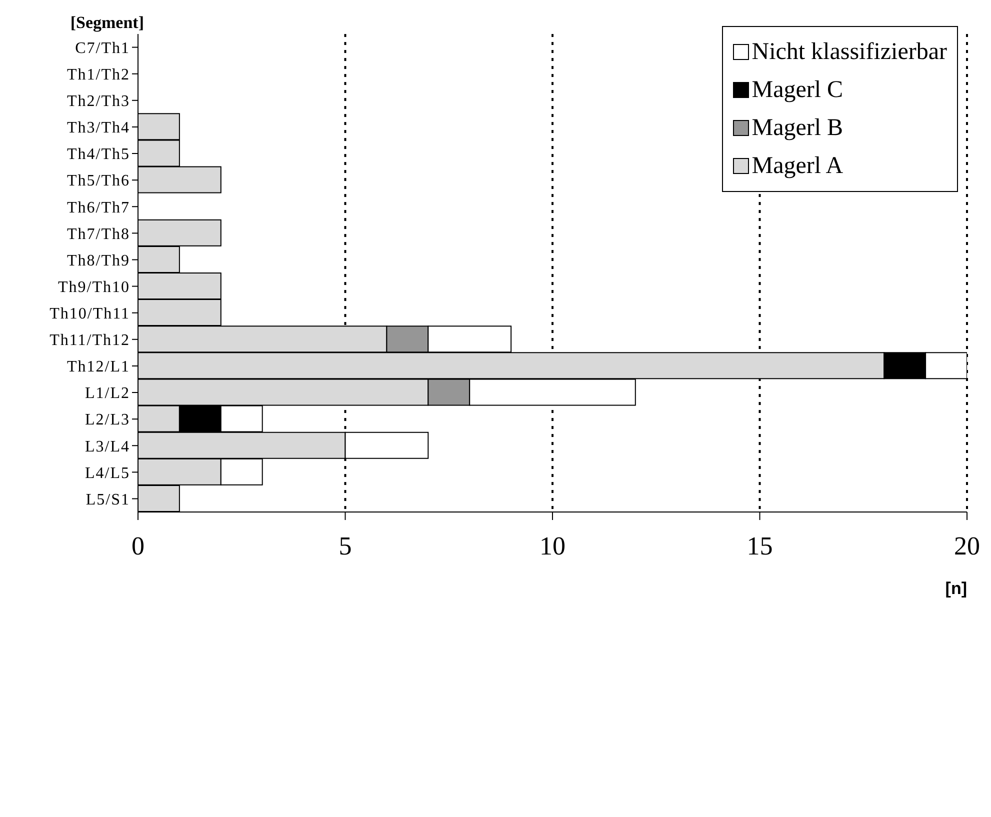  I want to click on y-tick-label: L2/L3, so click(107, 420).